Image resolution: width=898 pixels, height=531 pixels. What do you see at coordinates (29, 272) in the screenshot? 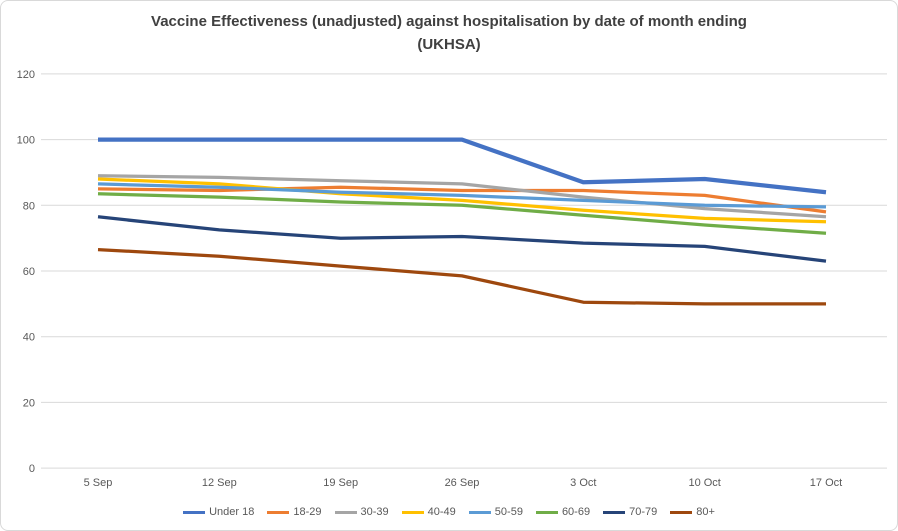
I see `y-axis-tick-label-60: 60` at bounding box center [29, 272].